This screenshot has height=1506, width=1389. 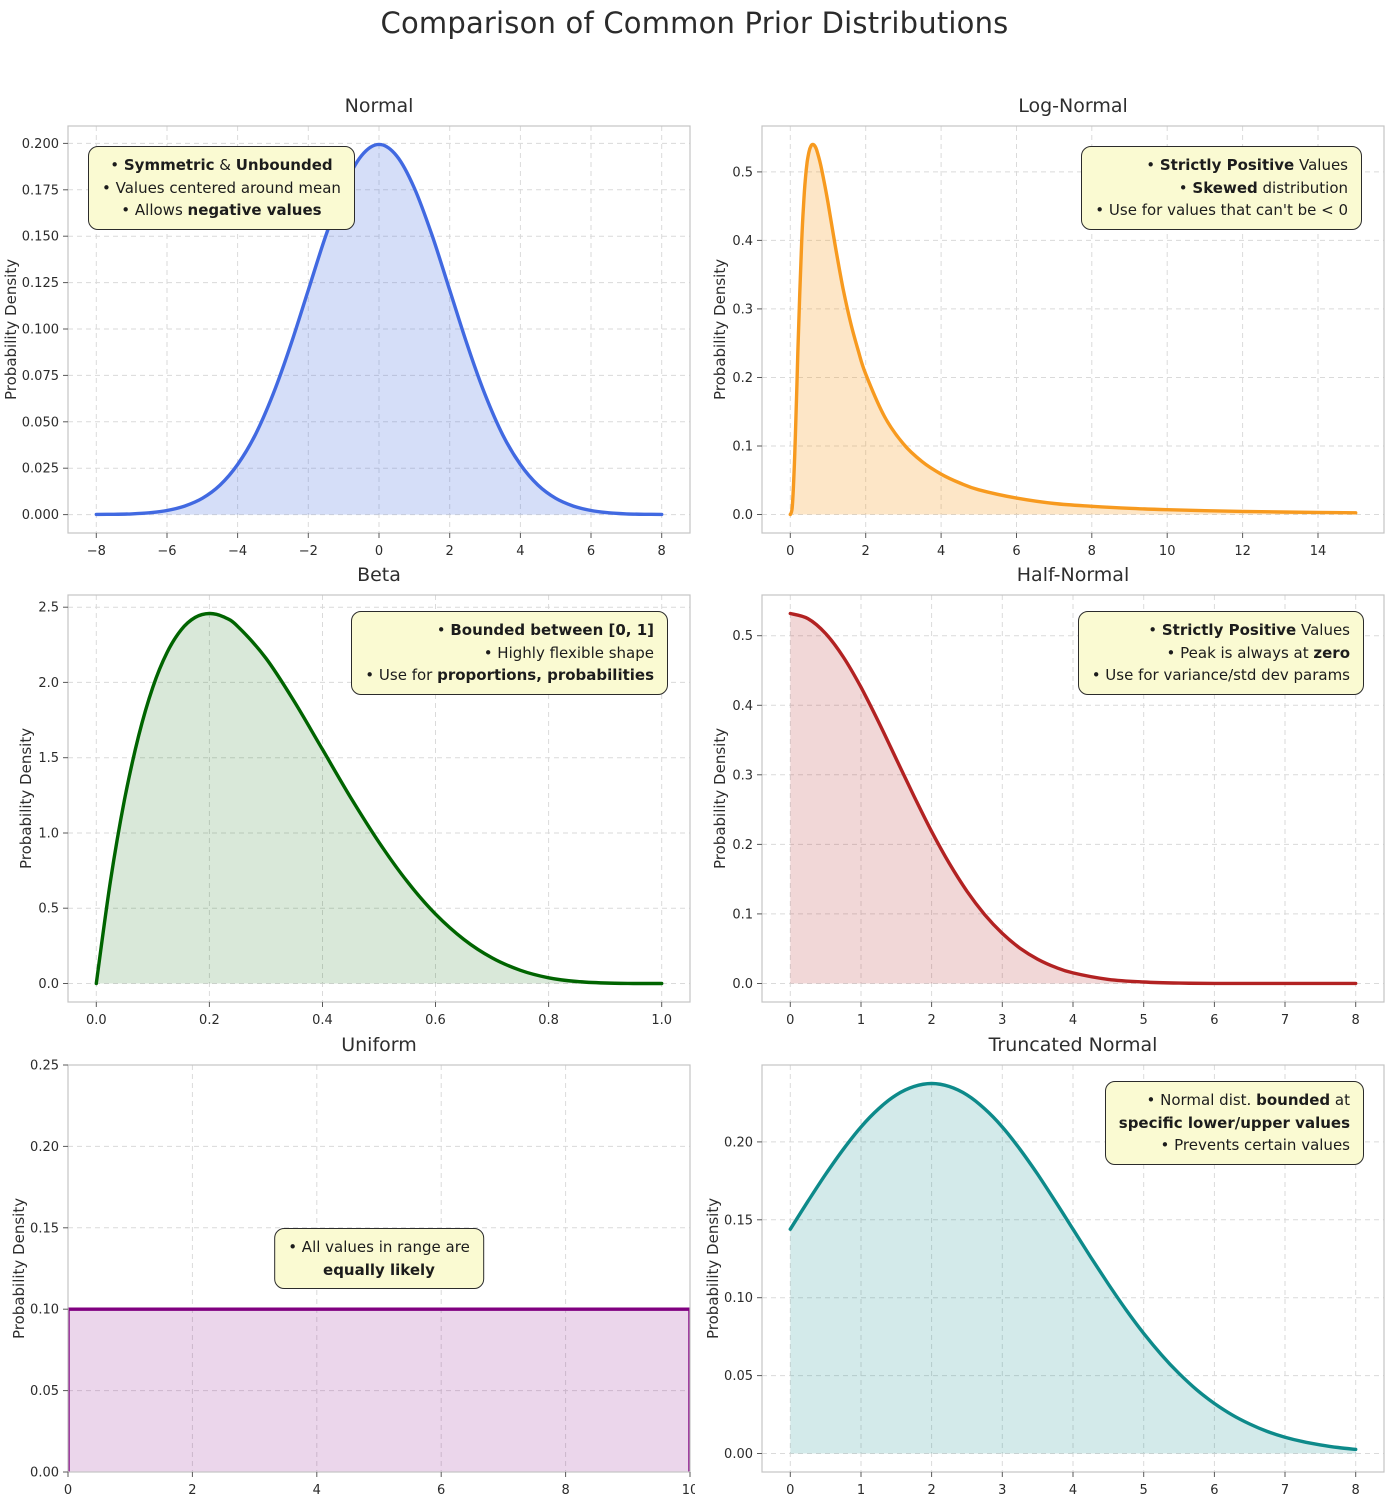 I want to click on plot-svg: 0 1 2 3 4 5 6 7 8 0.00 0.05 0.10 0.15 0.20, so click(x=1054, y=1281).